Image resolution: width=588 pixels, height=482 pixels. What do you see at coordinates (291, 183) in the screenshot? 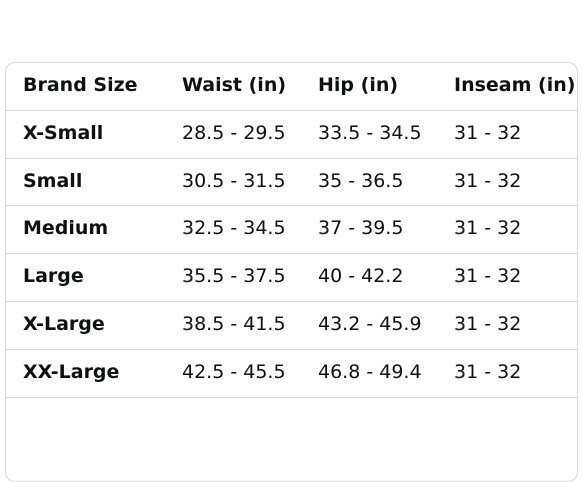
I see `table-row: Small 30.5 - 31.5 35 - 36.5 31 - 32` at bounding box center [291, 183].